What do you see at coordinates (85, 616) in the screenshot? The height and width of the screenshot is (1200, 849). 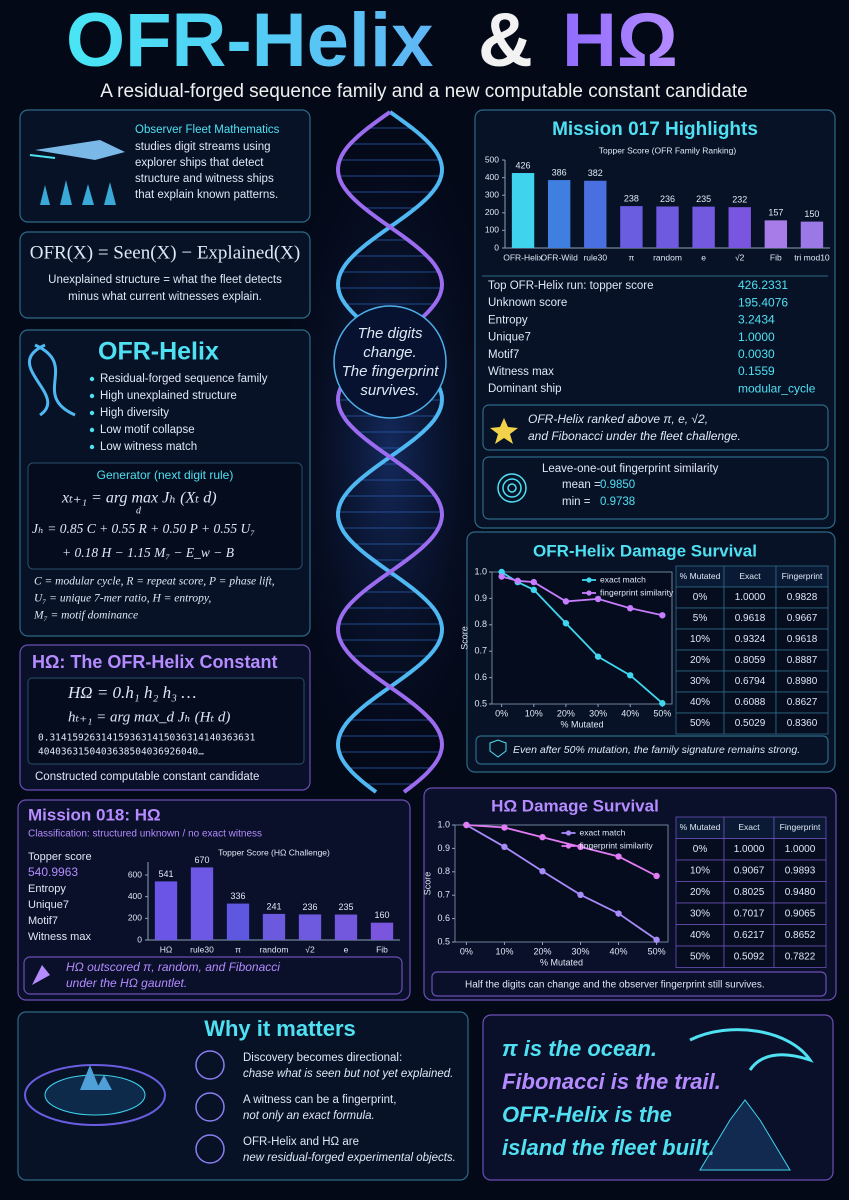 I see `text-line: M₇ = motif dominance` at bounding box center [85, 616].